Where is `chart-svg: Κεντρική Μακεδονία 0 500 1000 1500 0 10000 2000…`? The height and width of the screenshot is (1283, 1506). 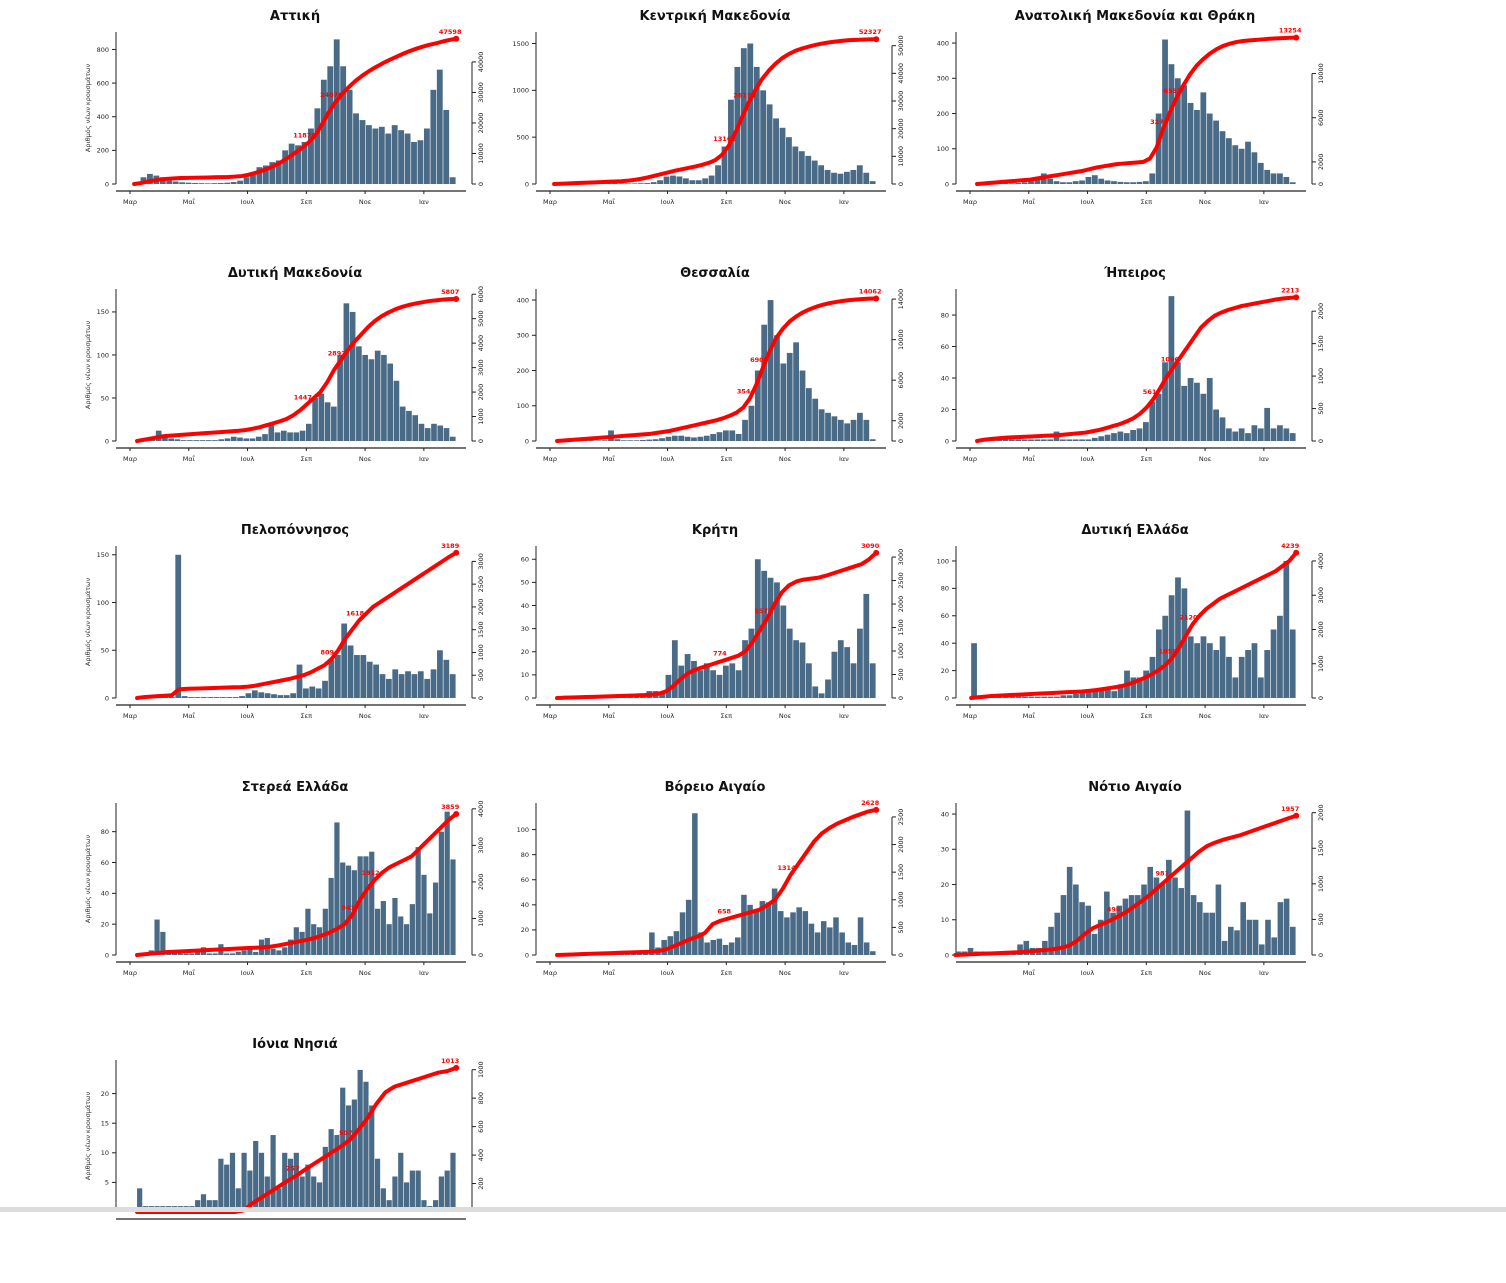 chart-svg: Κεντρική Μακεδονία 0 500 1000 1500 0 10000 2000… is located at coordinates (708, 107).